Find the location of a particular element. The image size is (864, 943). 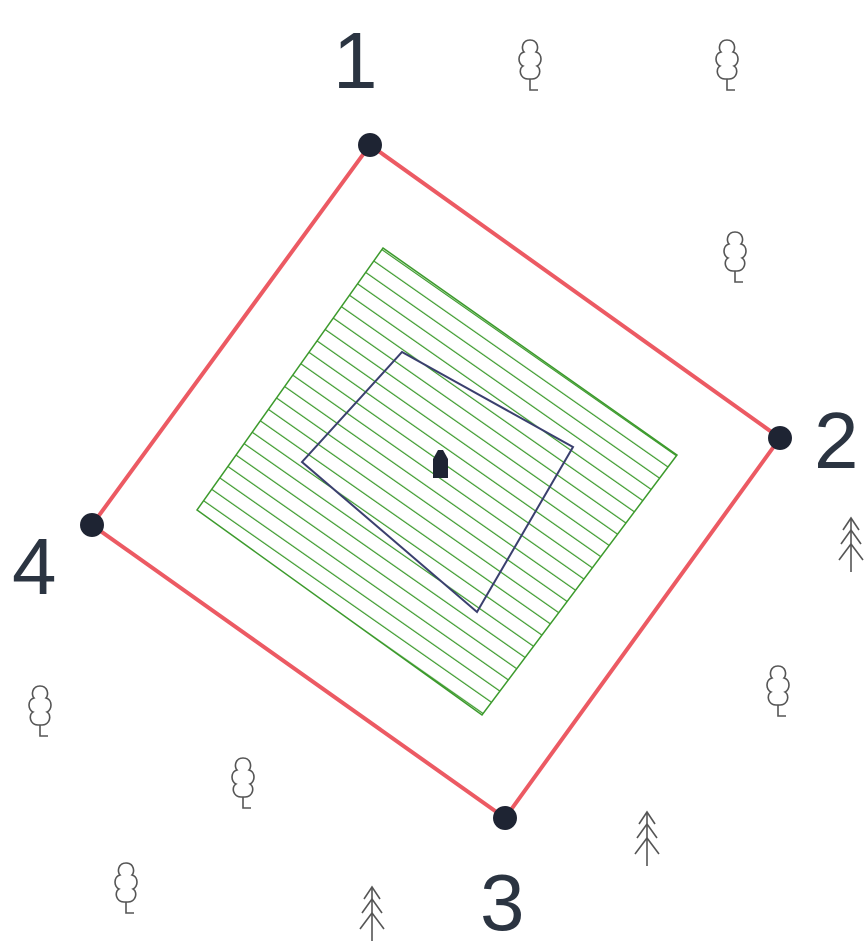

corner-label-4: 4 is located at coordinates (34, 566).